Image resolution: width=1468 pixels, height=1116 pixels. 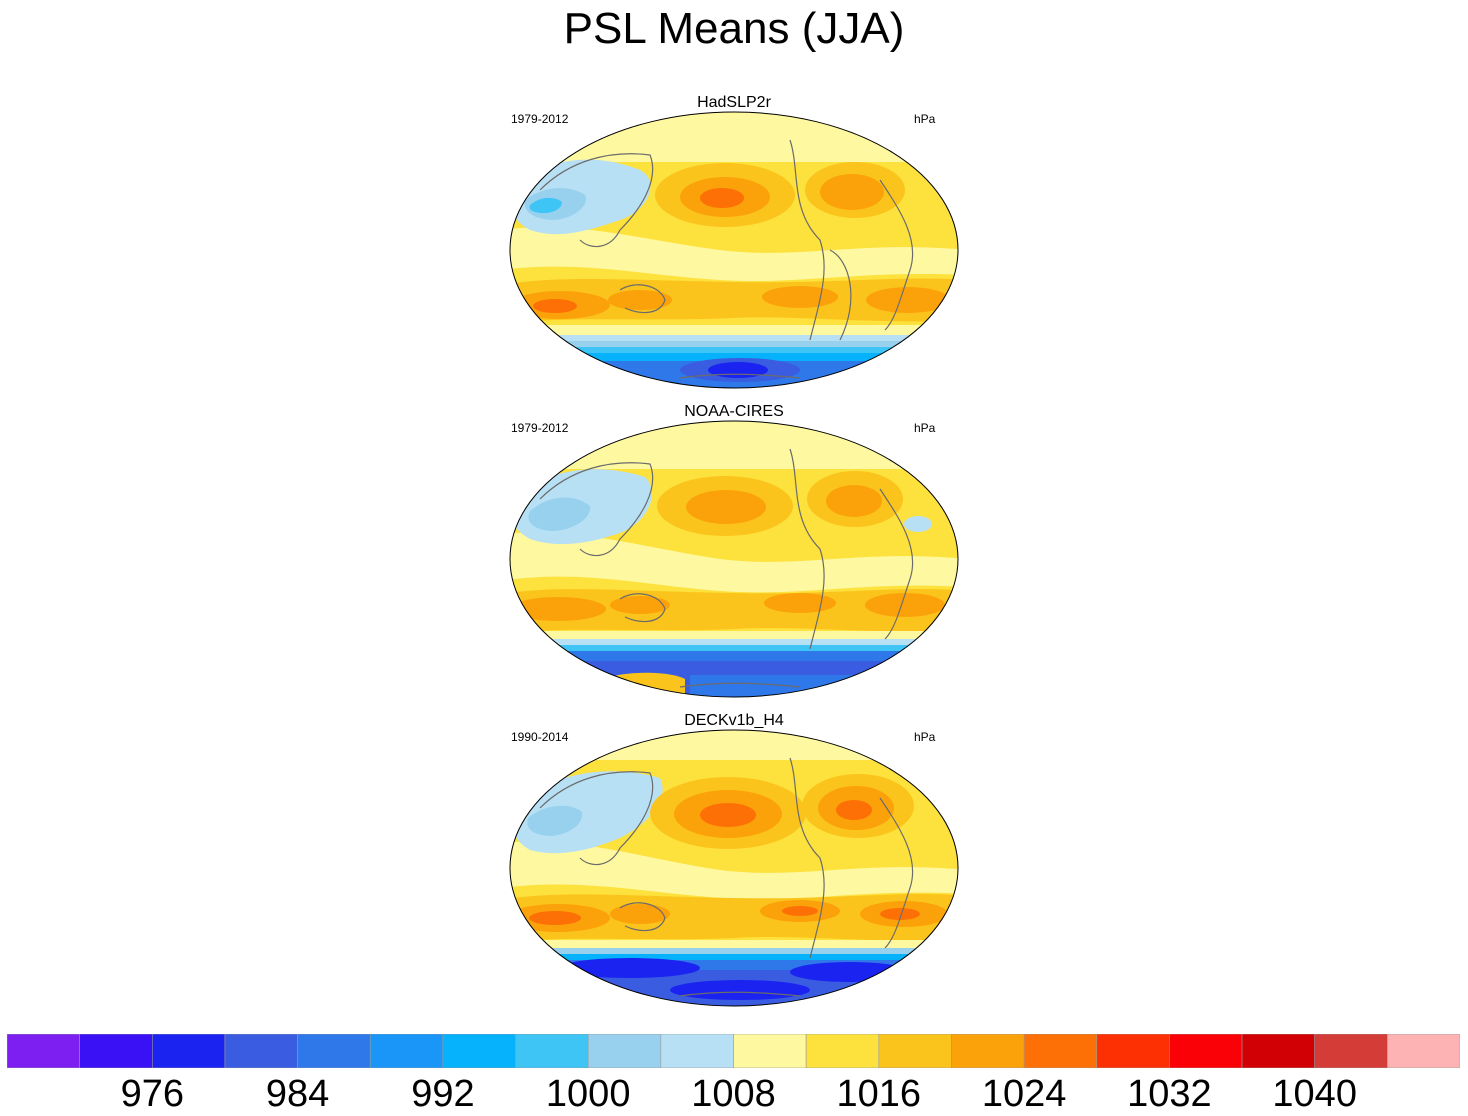 I want to click on figure-title: PSL Means (JJA), so click(x=734, y=28).